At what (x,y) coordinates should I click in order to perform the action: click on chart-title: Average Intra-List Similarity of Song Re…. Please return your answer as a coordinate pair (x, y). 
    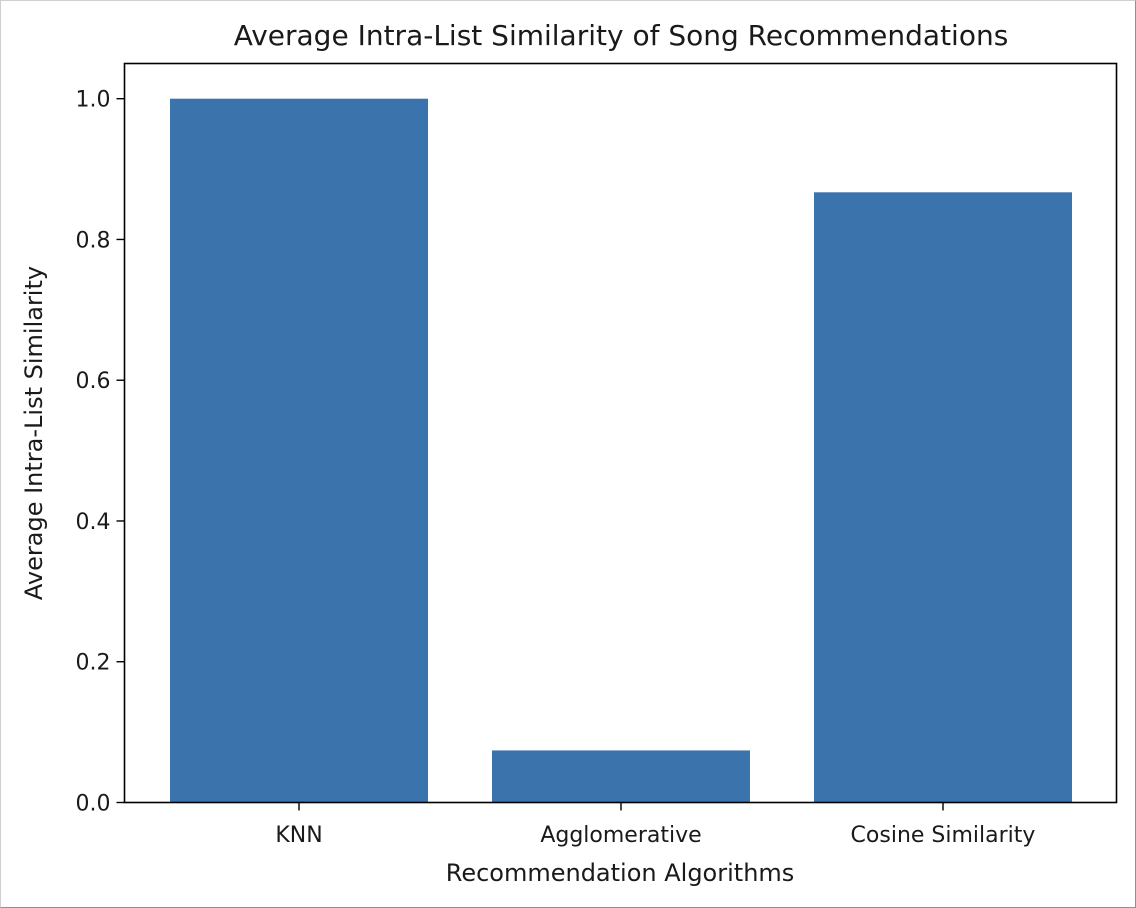
    Looking at the image, I should click on (621, 35).